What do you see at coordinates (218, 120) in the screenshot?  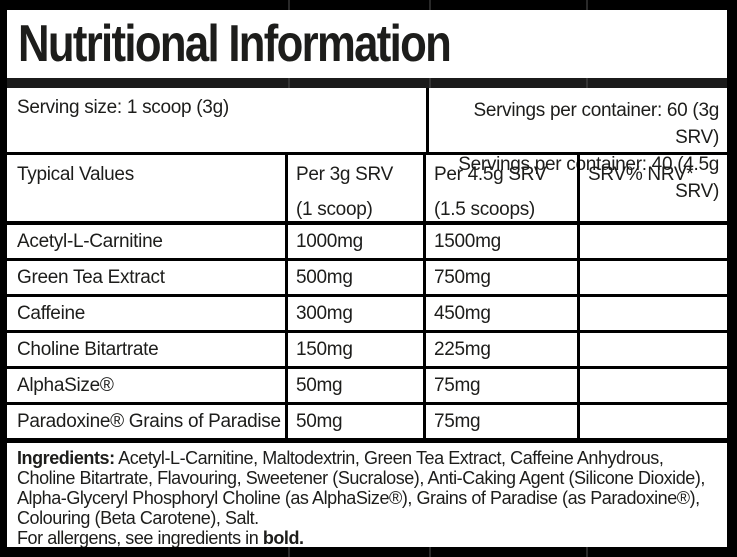 I see `serving-size: Serving size: 1 scoop (3g)` at bounding box center [218, 120].